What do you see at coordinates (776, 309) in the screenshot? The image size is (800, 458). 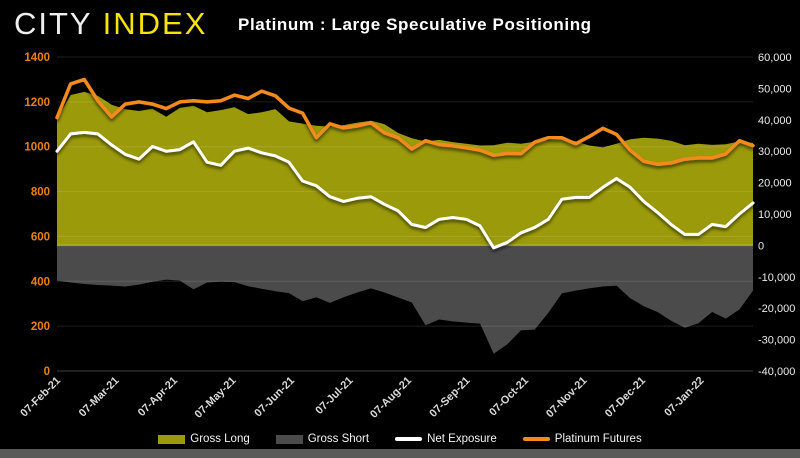 I see `right-axis-label: -20,000` at bounding box center [776, 309].